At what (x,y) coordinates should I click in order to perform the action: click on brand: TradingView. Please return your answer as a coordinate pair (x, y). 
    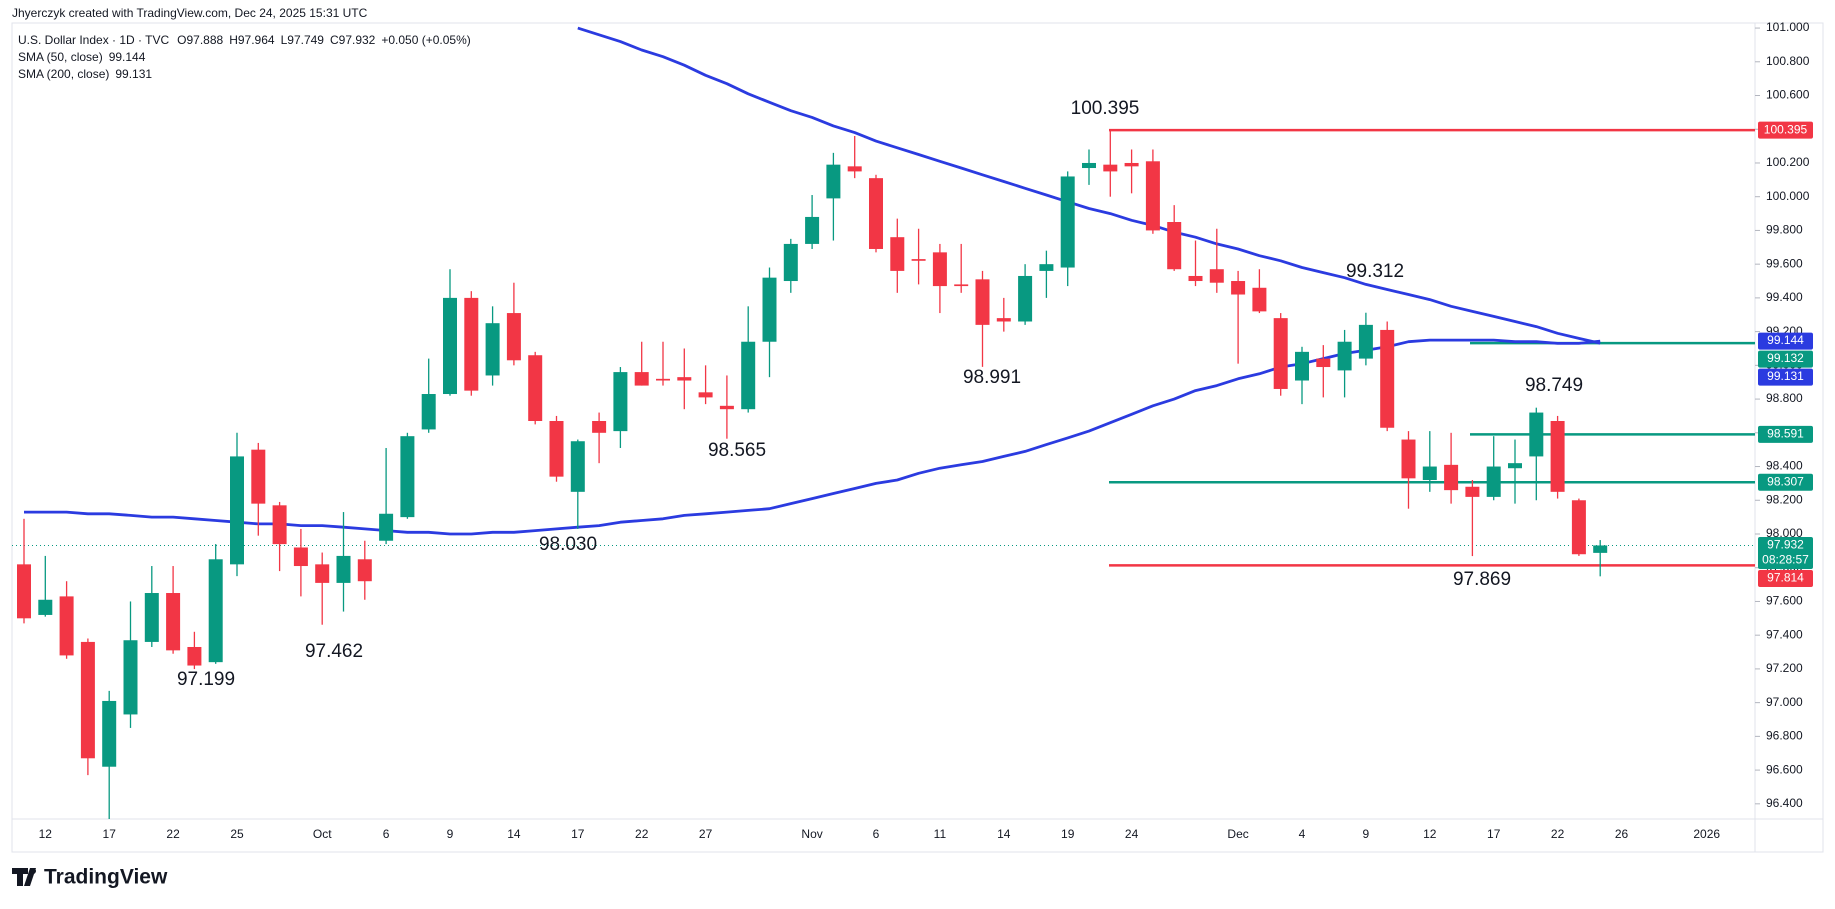
    Looking at the image, I should click on (106, 877).